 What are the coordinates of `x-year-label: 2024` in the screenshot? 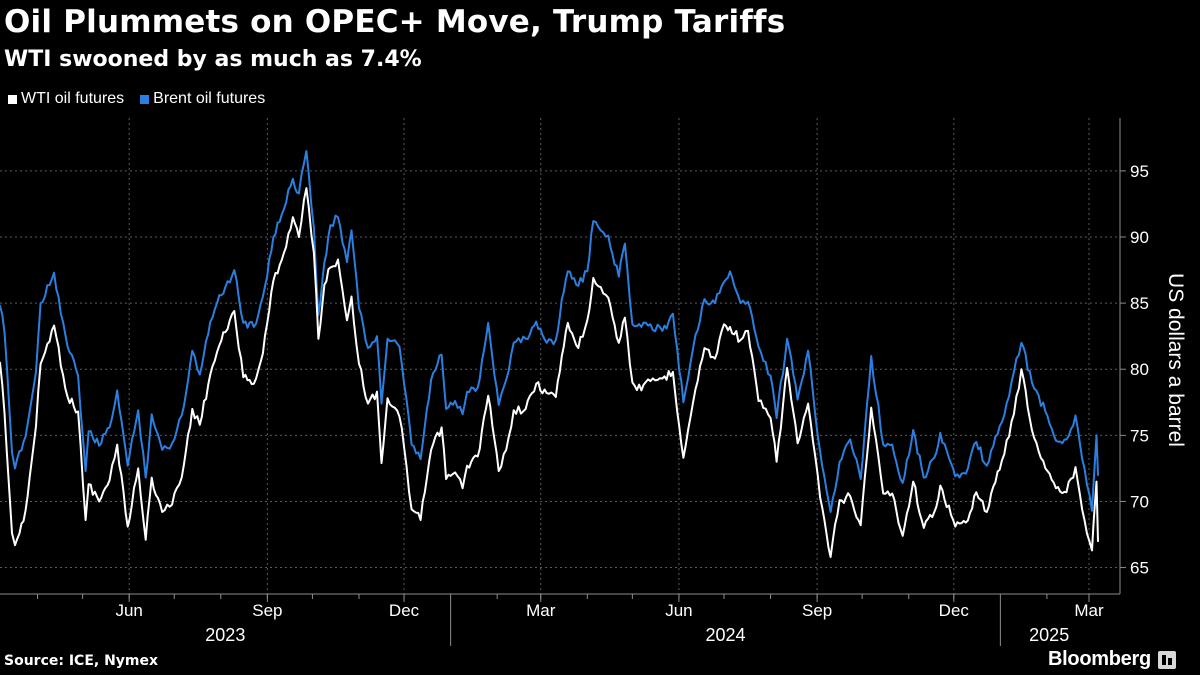 It's located at (725, 635).